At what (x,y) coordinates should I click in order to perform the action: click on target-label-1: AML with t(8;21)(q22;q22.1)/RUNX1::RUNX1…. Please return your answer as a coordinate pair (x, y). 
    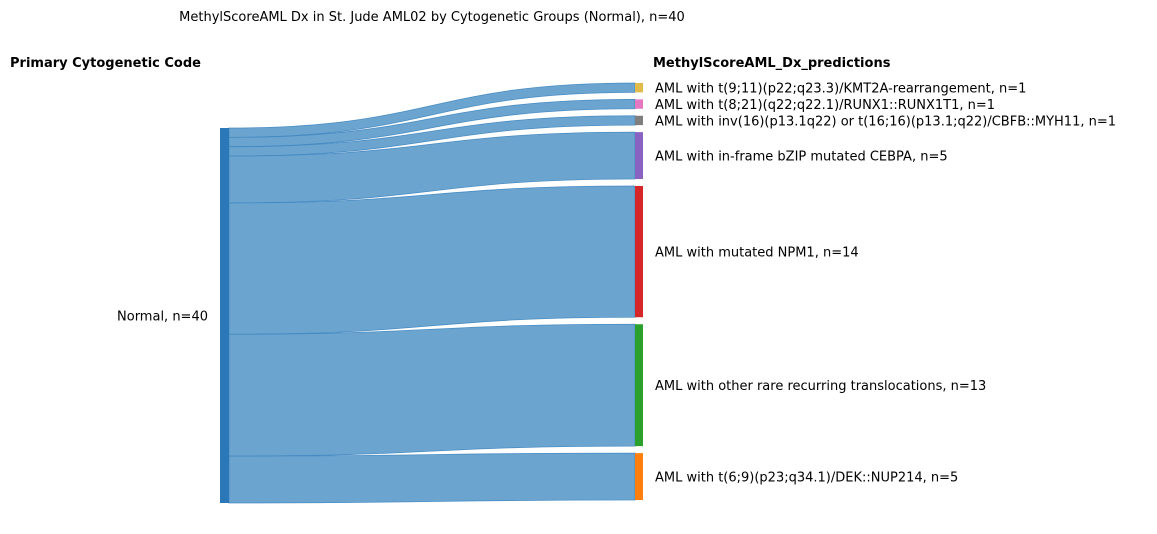
    Looking at the image, I should click on (825, 105).